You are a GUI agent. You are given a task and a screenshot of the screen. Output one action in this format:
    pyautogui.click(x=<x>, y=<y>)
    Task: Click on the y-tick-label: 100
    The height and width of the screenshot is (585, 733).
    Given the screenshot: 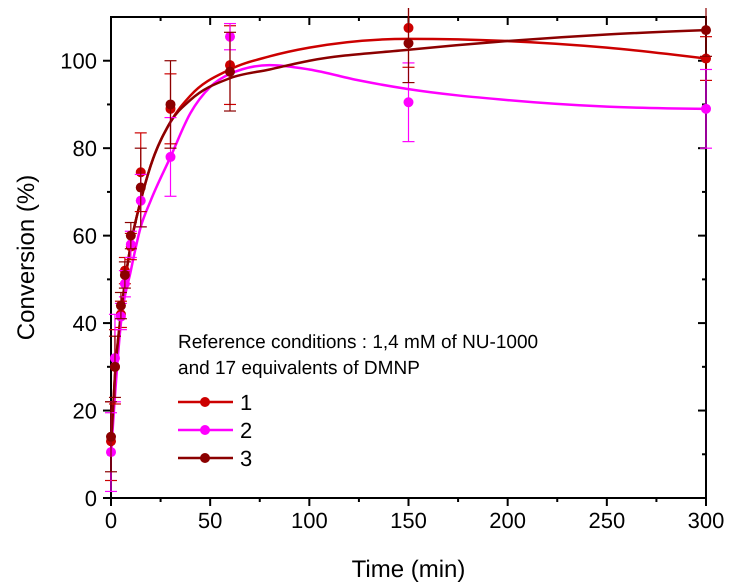 What is the action you would take?
    pyautogui.click(x=78, y=61)
    